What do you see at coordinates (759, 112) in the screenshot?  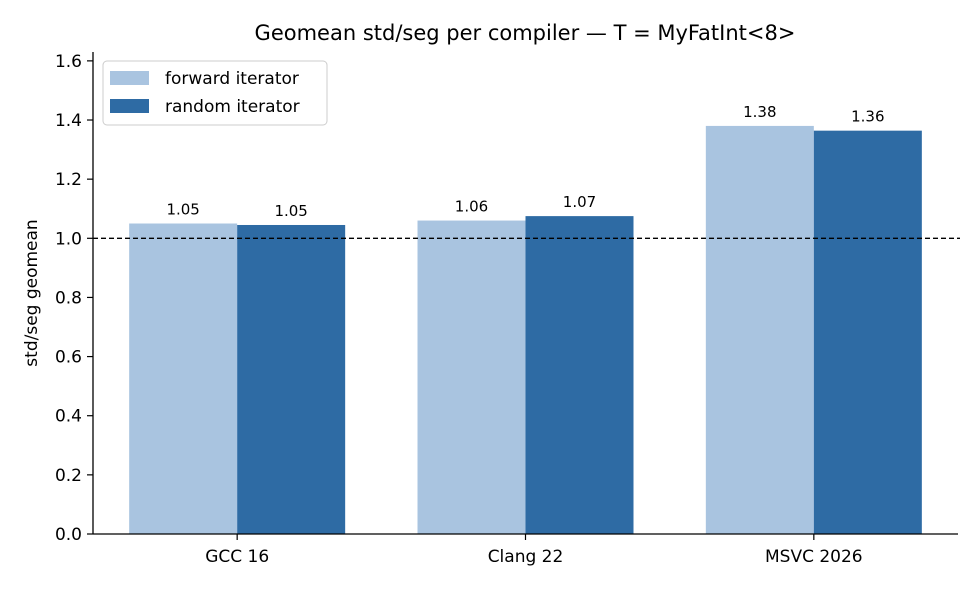 I see `data-label: 1.38` at bounding box center [759, 112].